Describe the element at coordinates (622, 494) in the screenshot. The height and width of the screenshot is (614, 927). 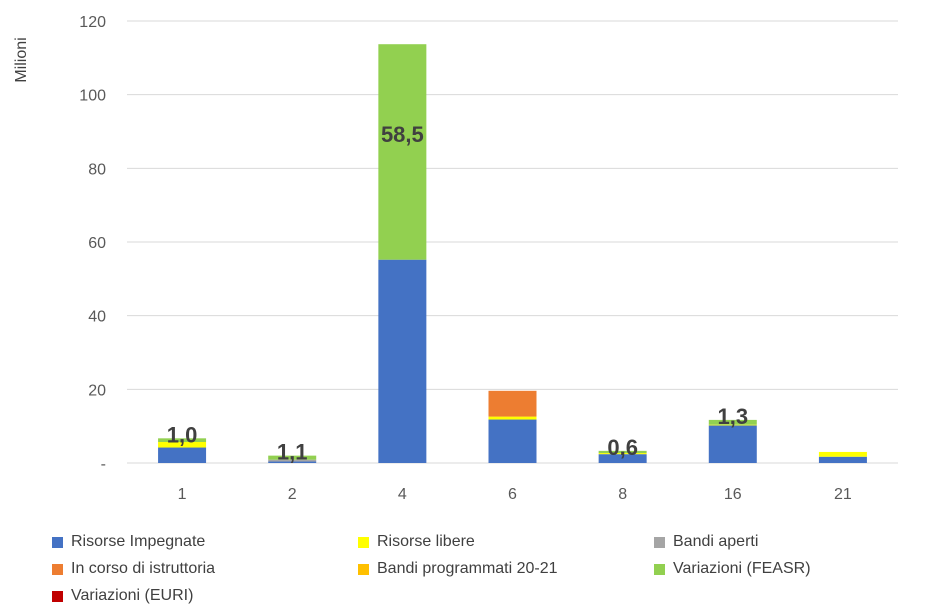
I see `x-tick-label: 8` at that location.